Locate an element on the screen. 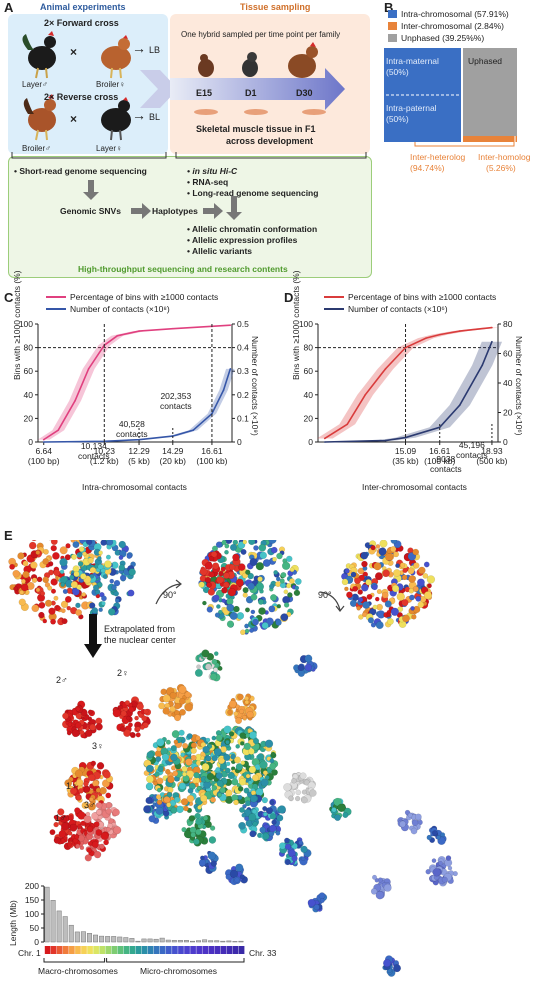  y-tick-label-right: 0.3 is located at coordinates (243, 371).